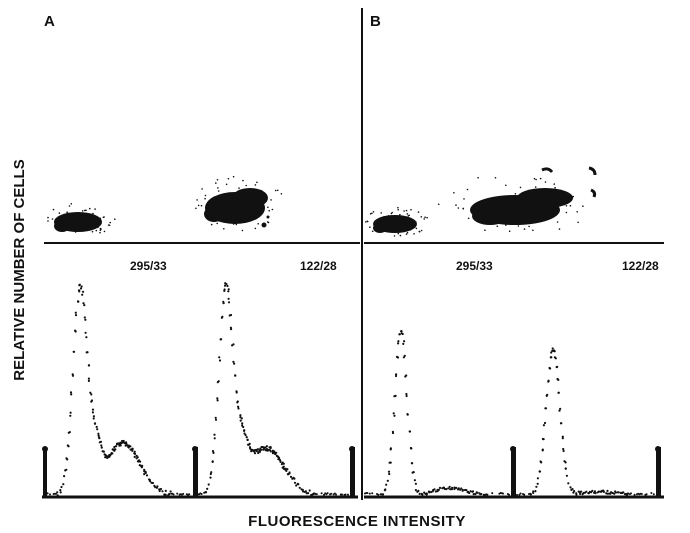 The width and height of the screenshot is (690, 533). I want to click on panel-label-a: A, so click(49, 21).